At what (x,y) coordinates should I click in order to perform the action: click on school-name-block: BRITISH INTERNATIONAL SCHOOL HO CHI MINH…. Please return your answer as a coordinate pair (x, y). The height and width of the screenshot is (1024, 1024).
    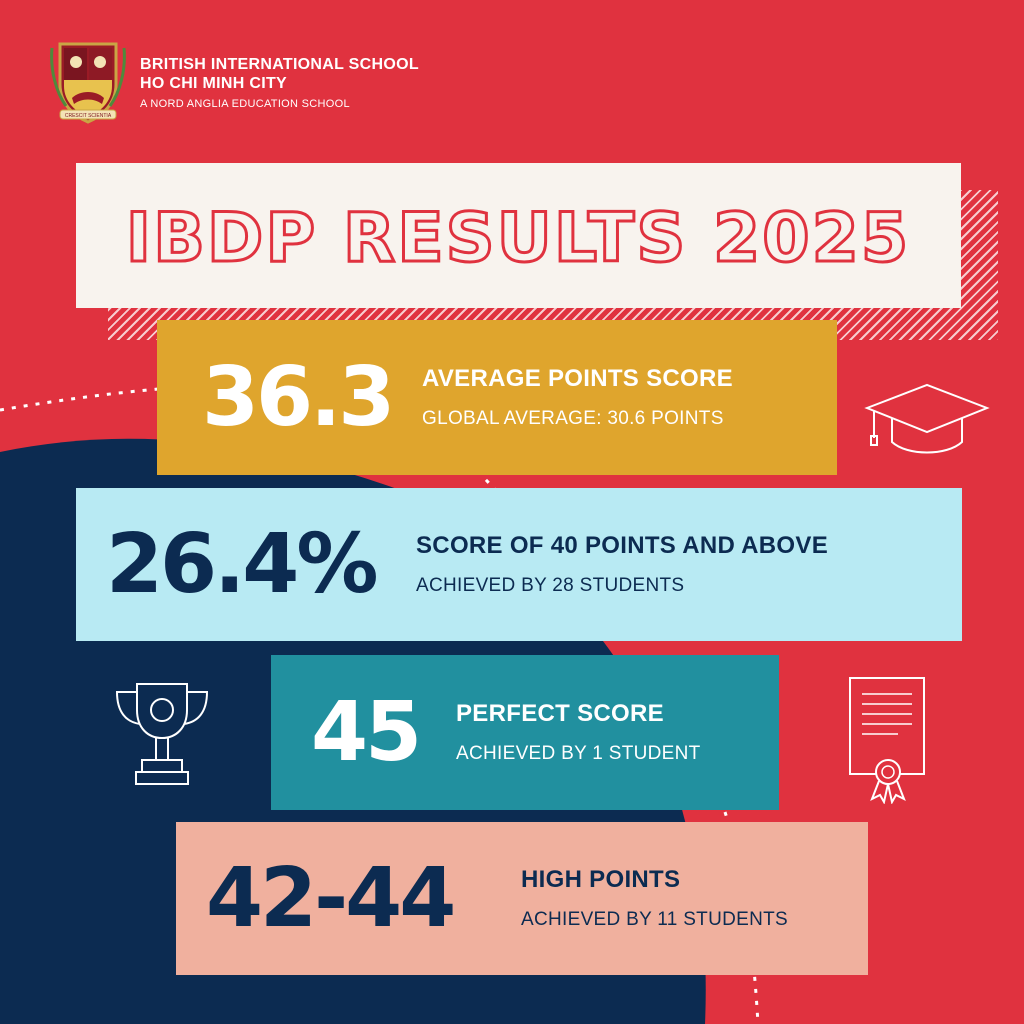
    Looking at the image, I should click on (279, 82).